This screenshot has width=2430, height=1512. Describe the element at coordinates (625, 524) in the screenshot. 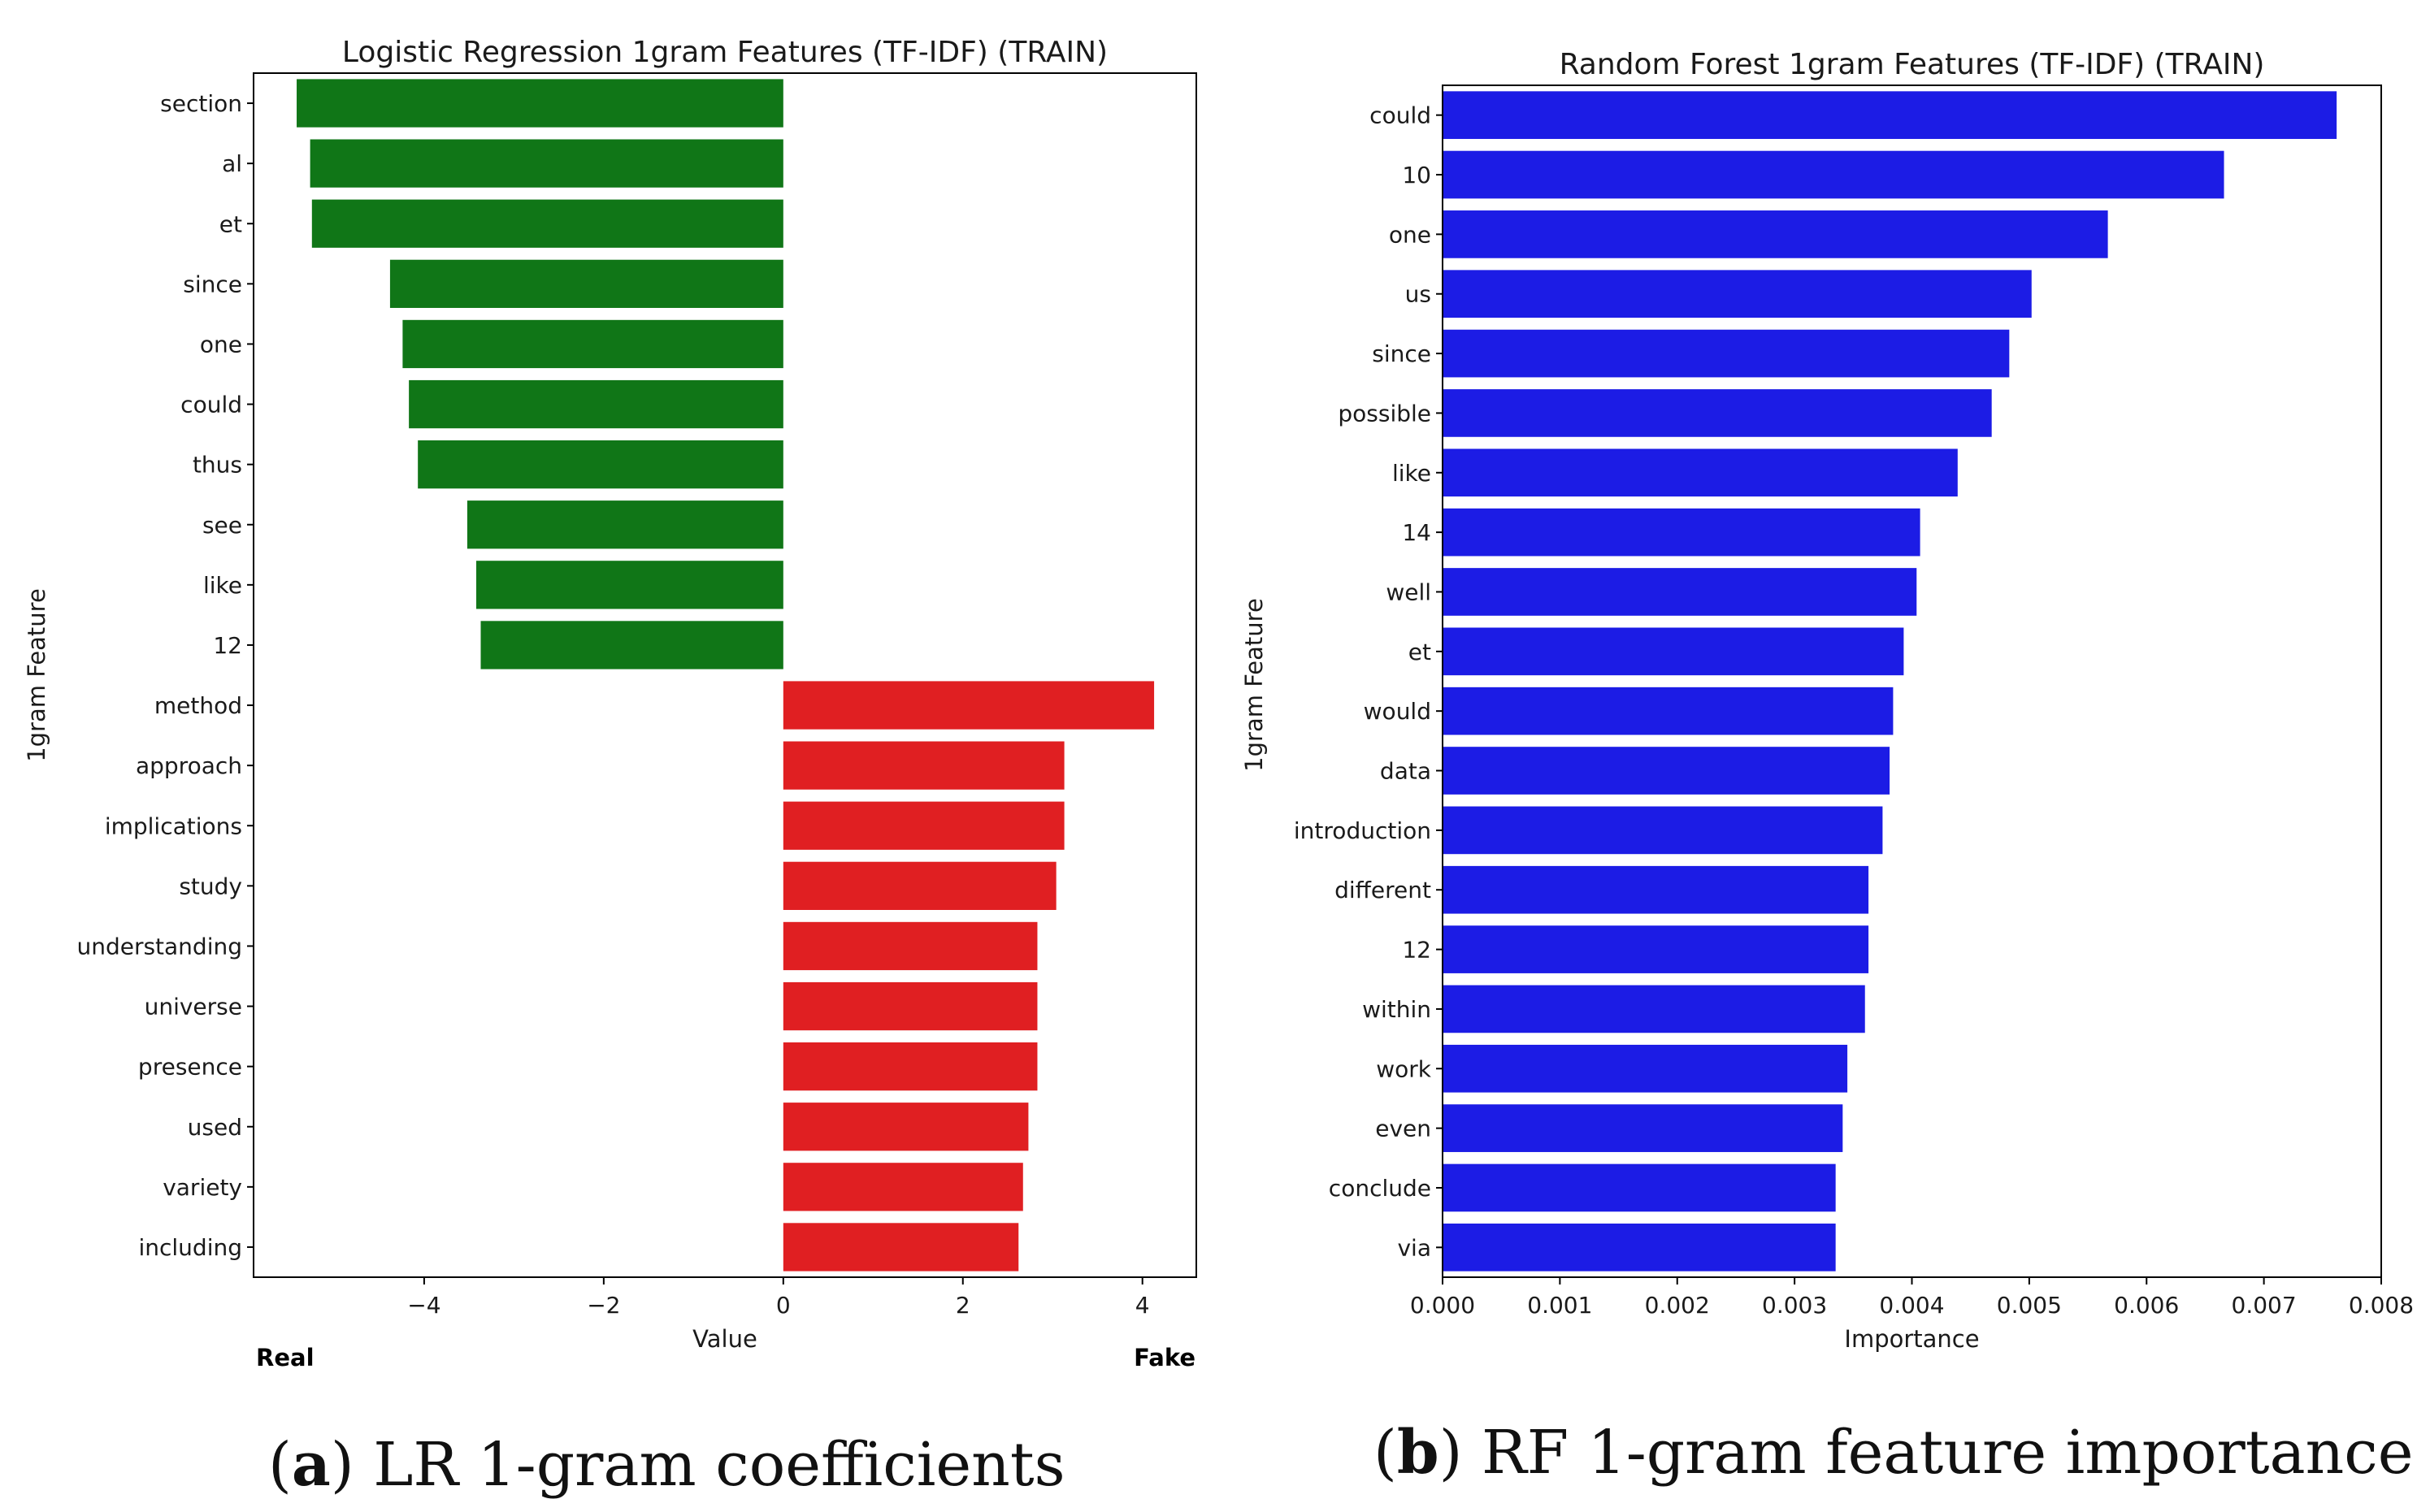

I see `lr-bar-see` at that location.